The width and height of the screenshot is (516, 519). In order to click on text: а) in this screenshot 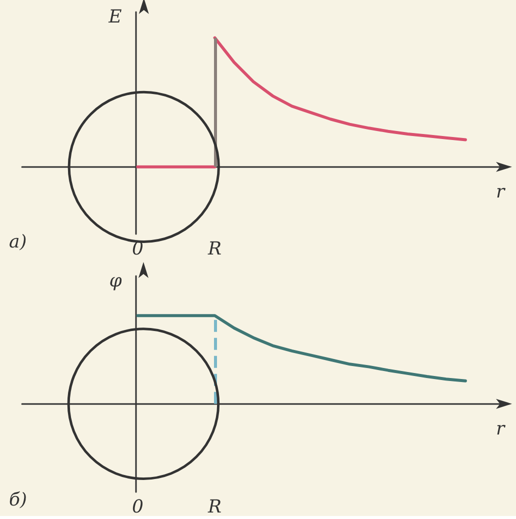, I will do `click(18, 242)`.